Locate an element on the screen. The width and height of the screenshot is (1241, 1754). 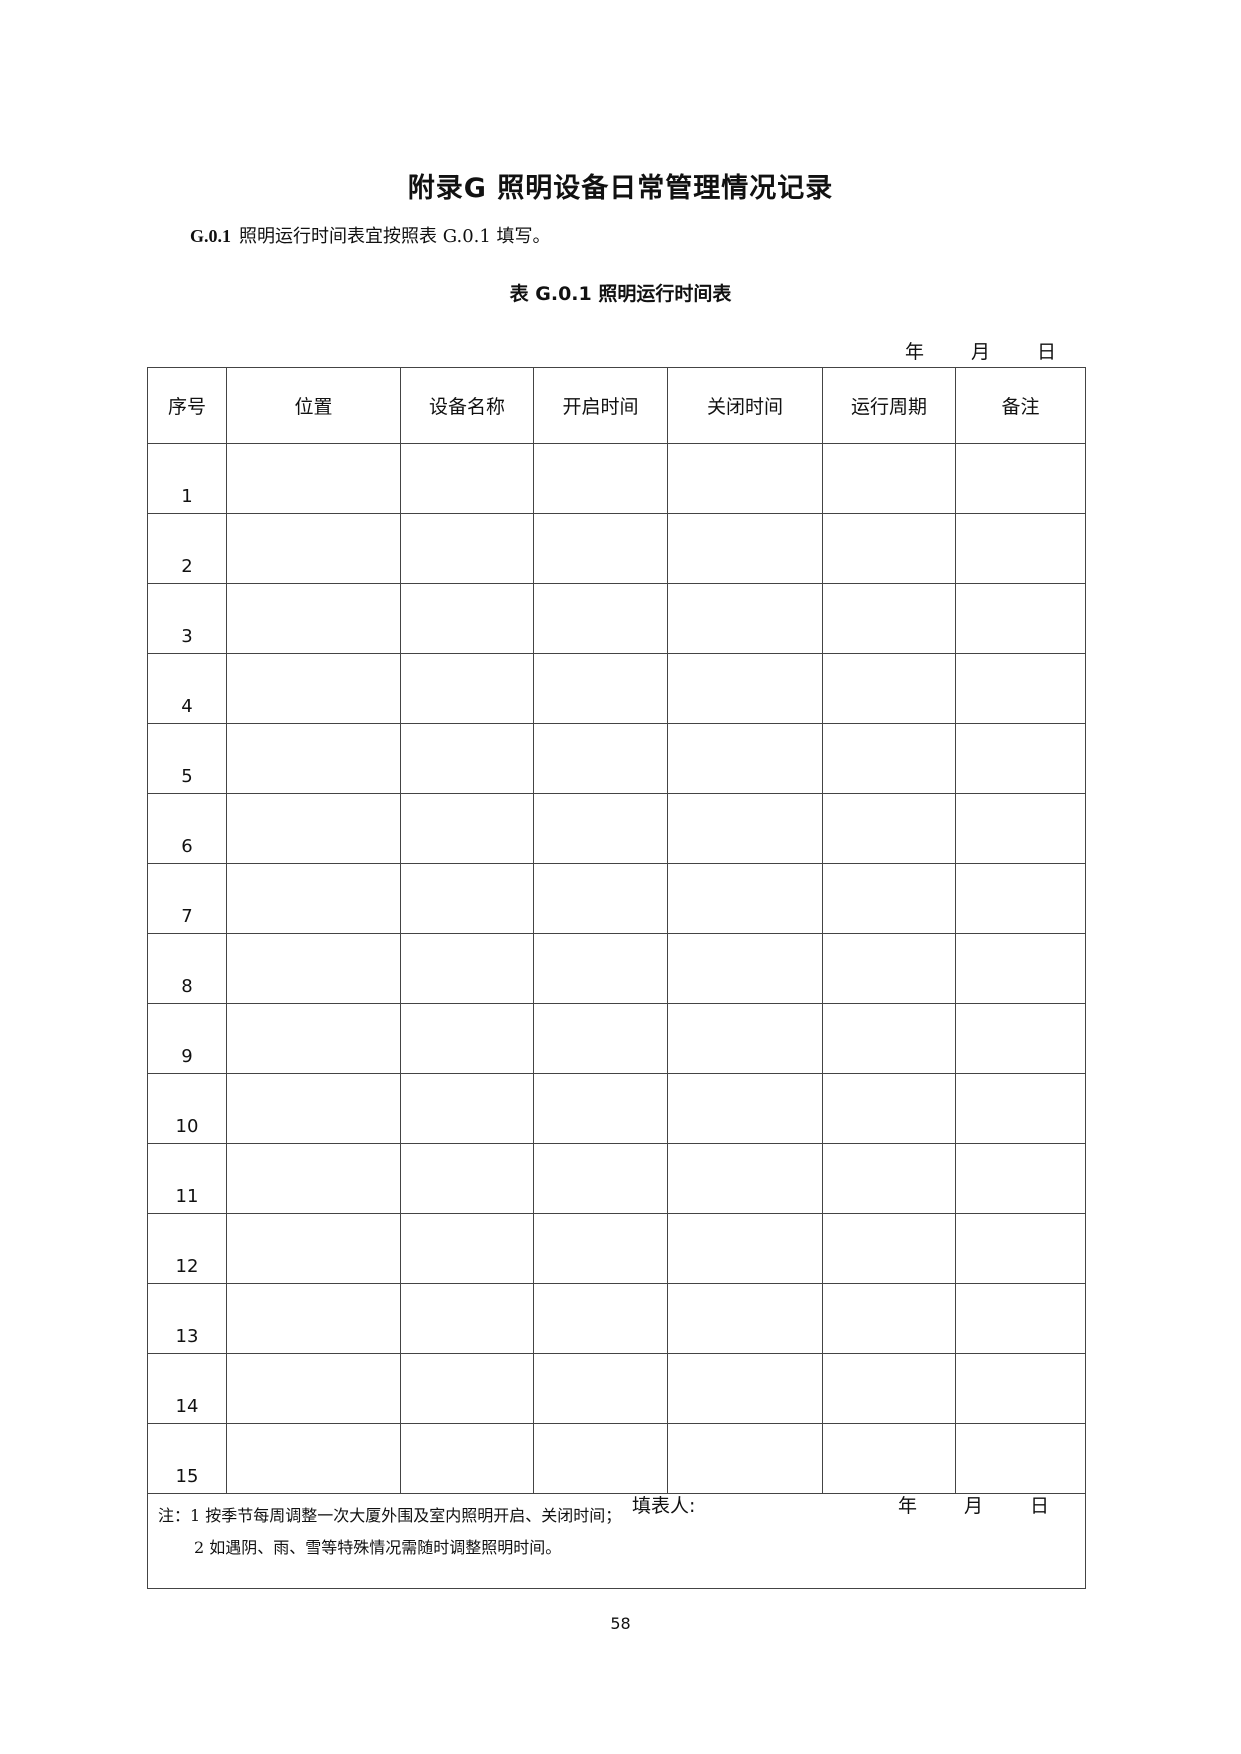
row-number: 4 is located at coordinates (187, 688).